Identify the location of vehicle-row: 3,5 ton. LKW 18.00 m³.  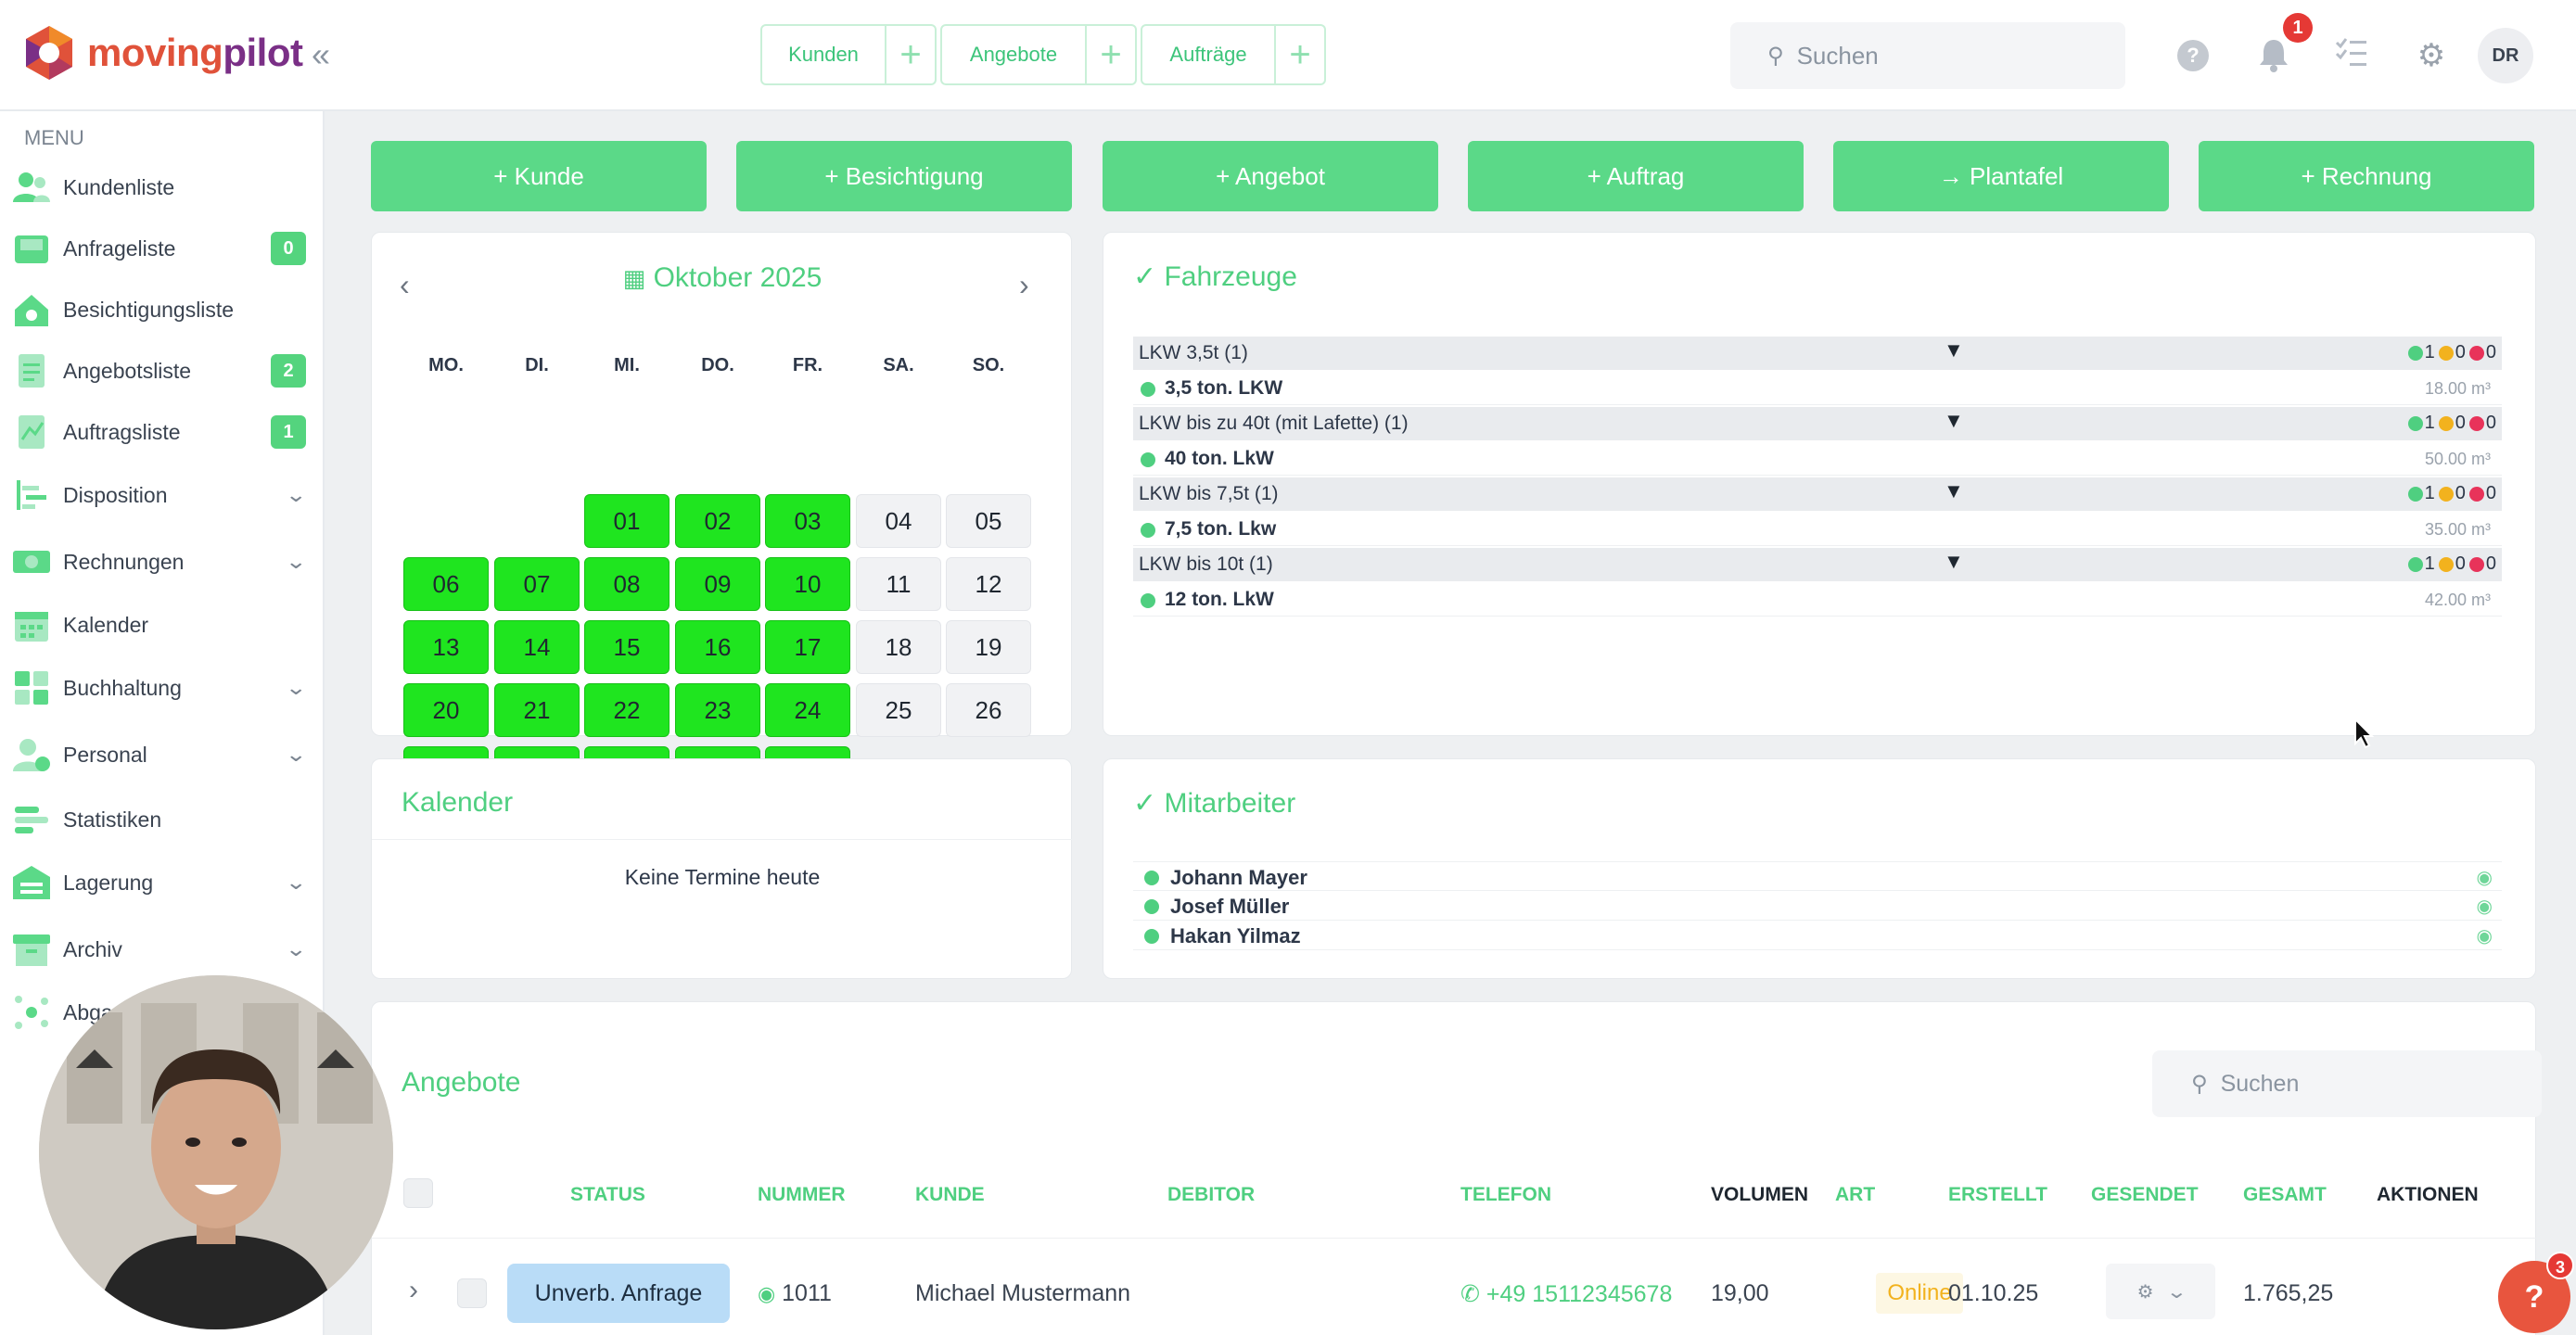
(1818, 388).